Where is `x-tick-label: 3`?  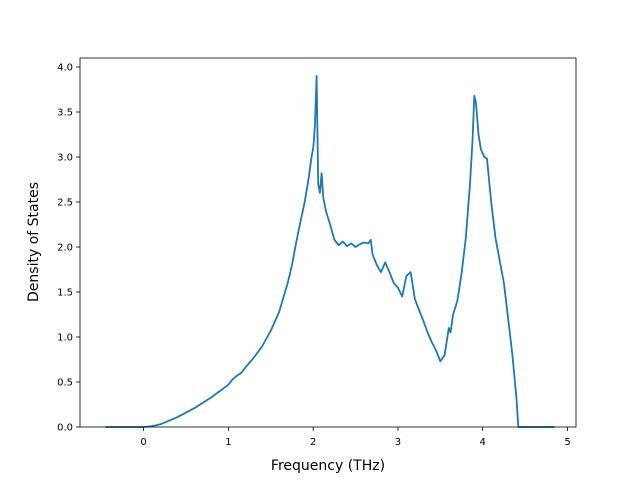
x-tick-label: 3 is located at coordinates (398, 442).